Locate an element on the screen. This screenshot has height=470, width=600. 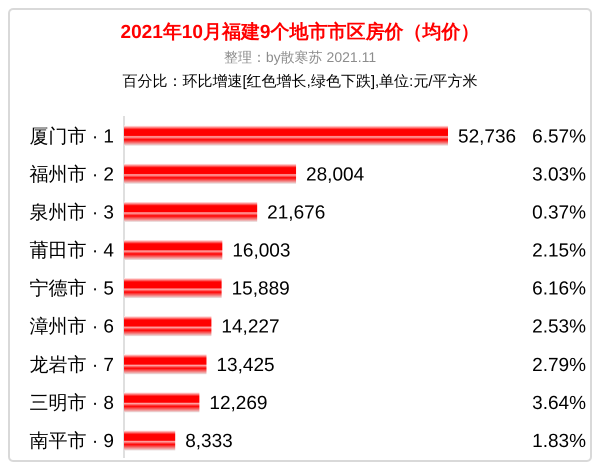
data-label: 13,425 is located at coordinates (245, 365).